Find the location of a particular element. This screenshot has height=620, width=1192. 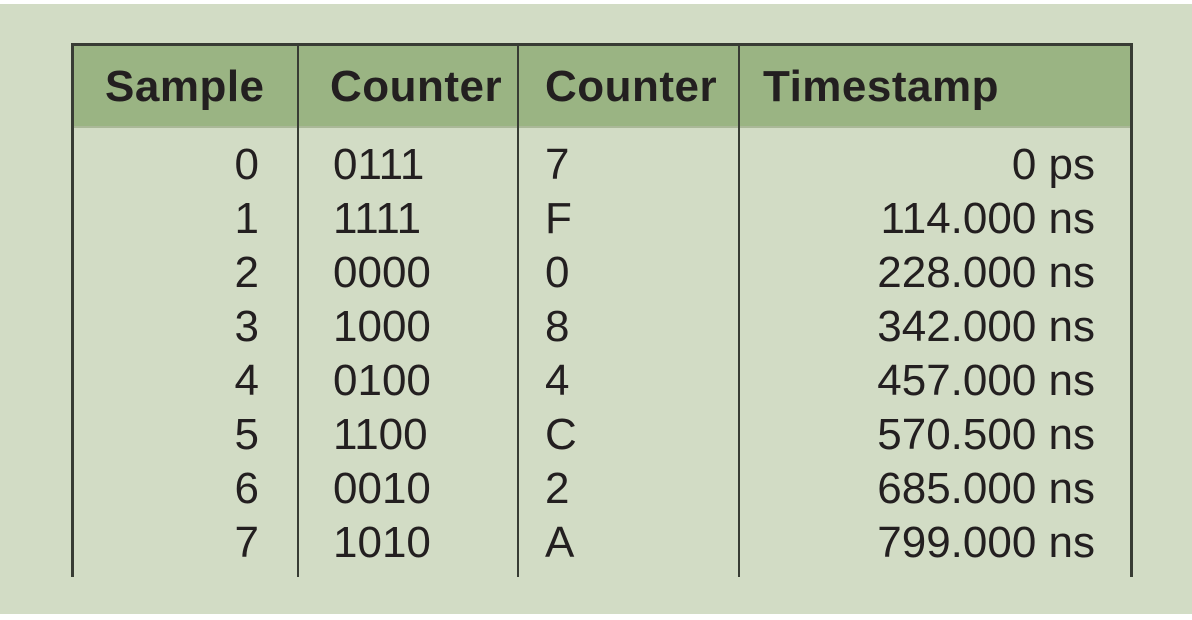

cell-sample: 3 is located at coordinates (246, 326).